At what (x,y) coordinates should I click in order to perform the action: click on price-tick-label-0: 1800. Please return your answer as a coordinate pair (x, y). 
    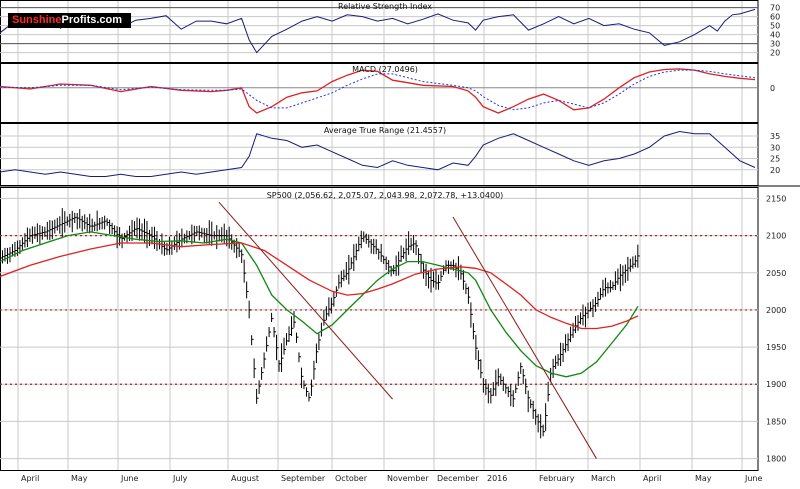
    Looking at the image, I should click on (776, 459).